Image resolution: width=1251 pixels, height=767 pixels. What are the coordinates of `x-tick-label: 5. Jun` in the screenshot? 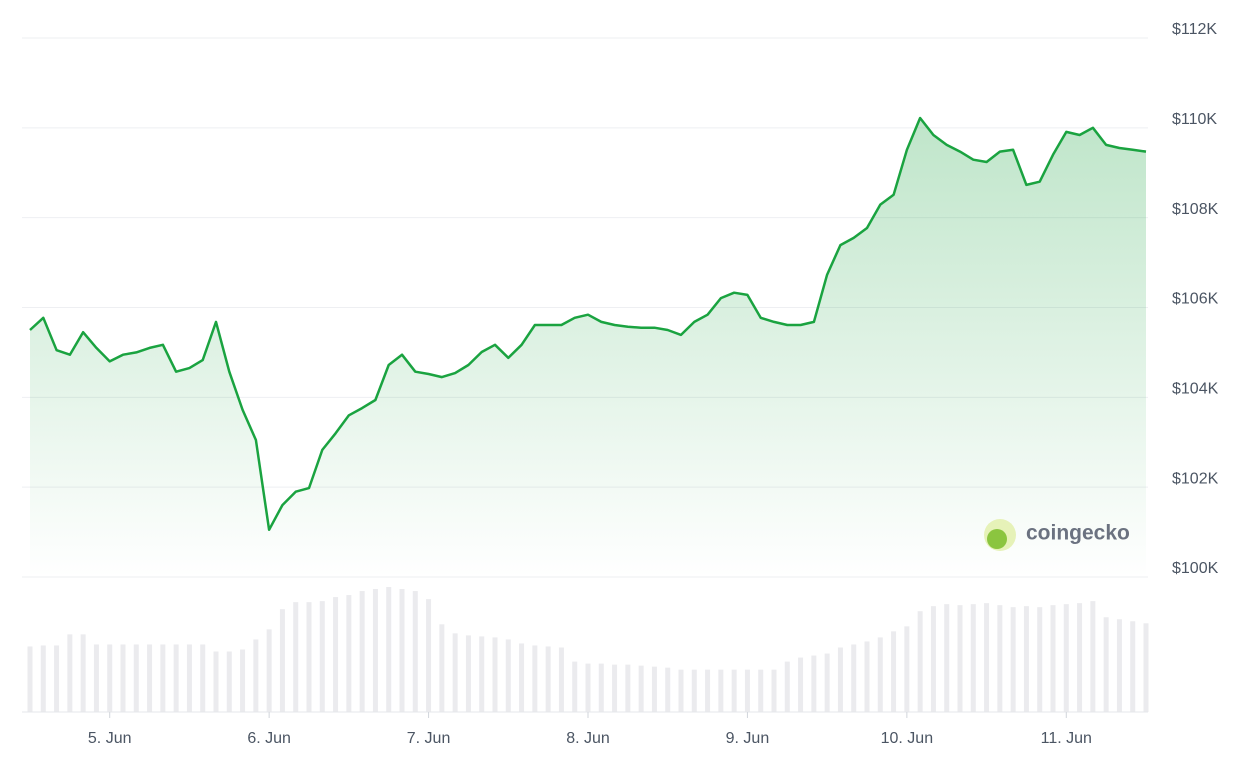 It's located at (110, 738).